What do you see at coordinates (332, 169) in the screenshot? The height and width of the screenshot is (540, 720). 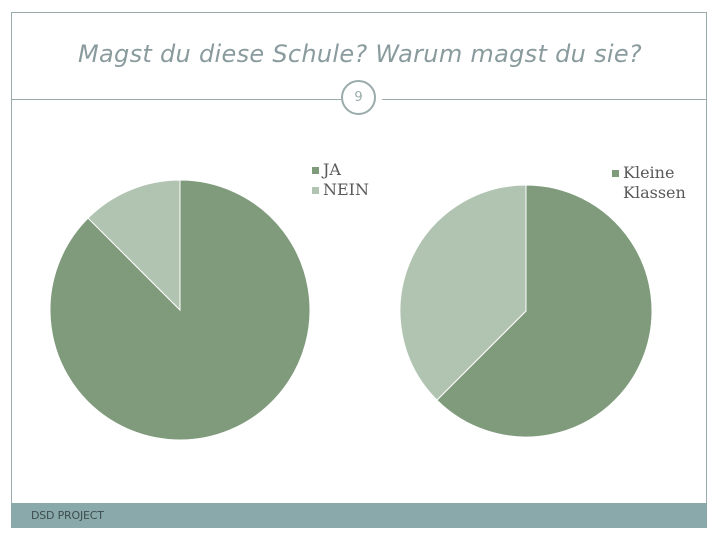 I see `legend-label-ja: JA` at bounding box center [332, 169].